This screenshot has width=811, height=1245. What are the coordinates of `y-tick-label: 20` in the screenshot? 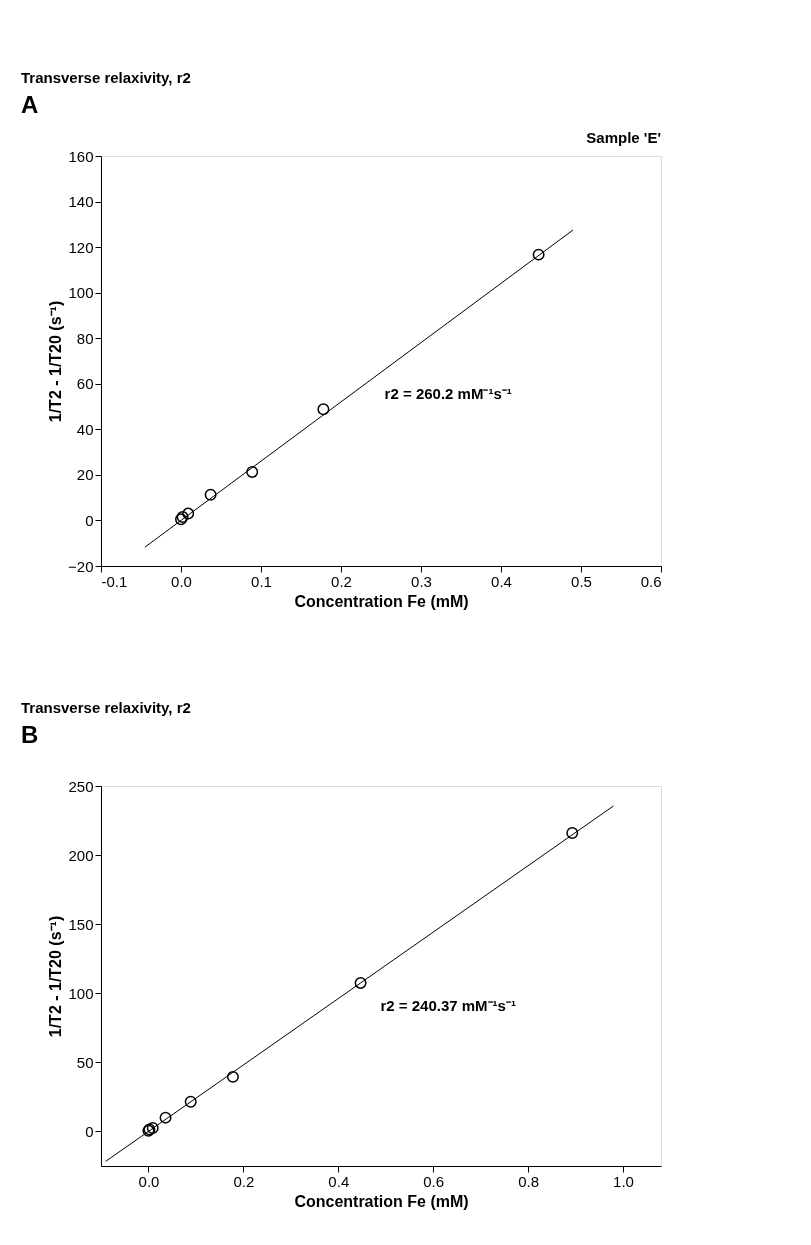 It's located at (85, 475).